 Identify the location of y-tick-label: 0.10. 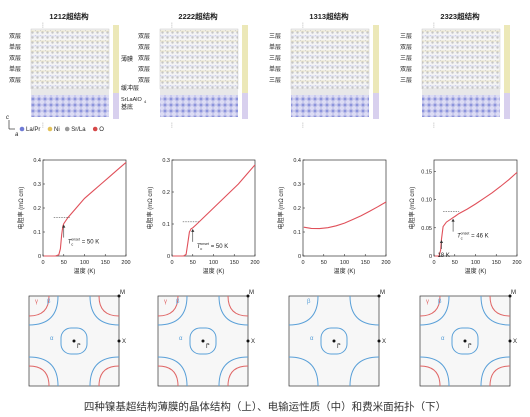
(426, 201).